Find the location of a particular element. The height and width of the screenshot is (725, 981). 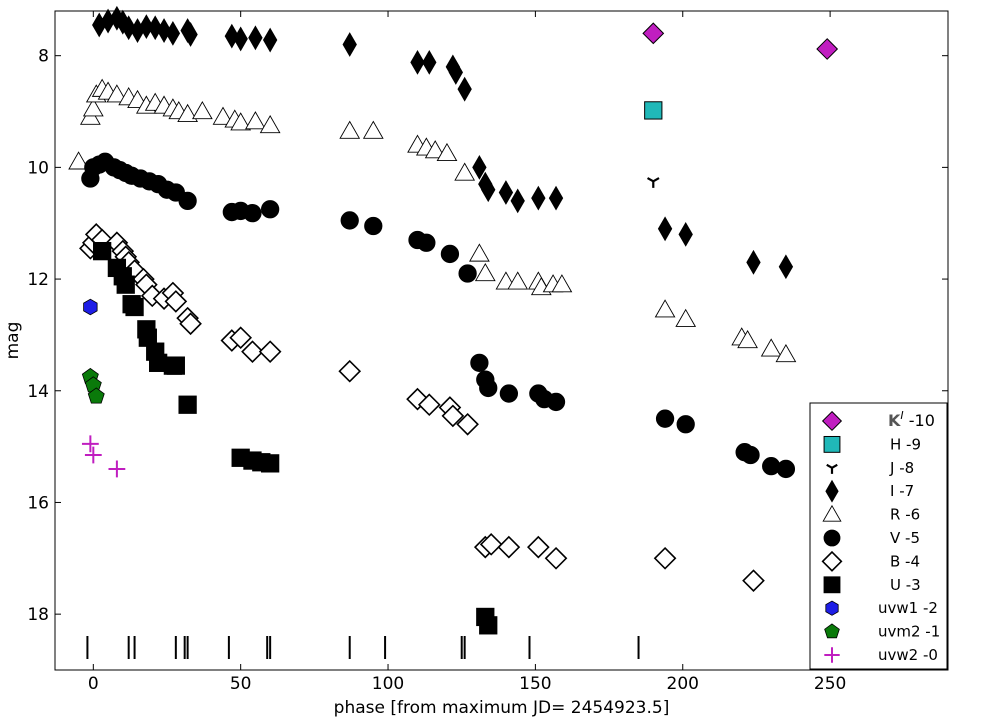

legend-label: R -6 is located at coordinates (905, 515).